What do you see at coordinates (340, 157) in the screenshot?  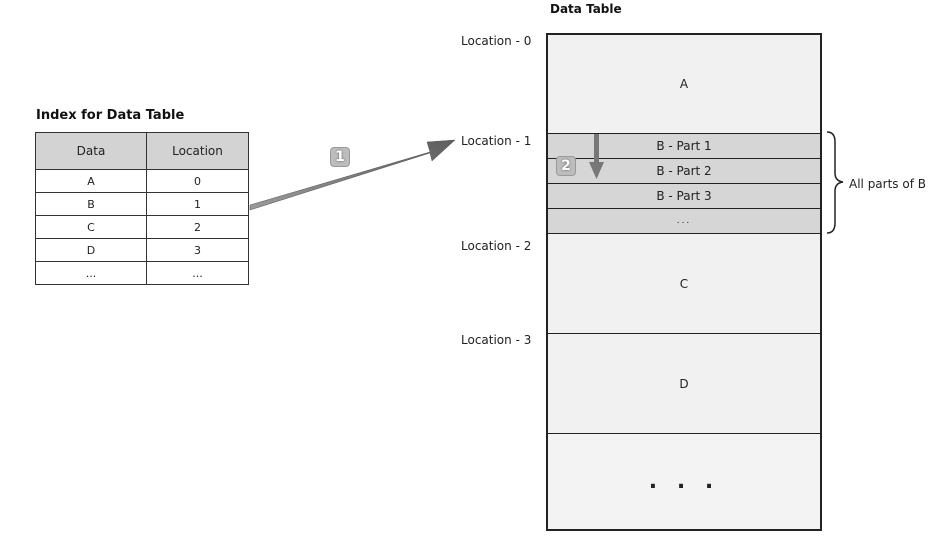 I see `step-1-badge: 1` at bounding box center [340, 157].